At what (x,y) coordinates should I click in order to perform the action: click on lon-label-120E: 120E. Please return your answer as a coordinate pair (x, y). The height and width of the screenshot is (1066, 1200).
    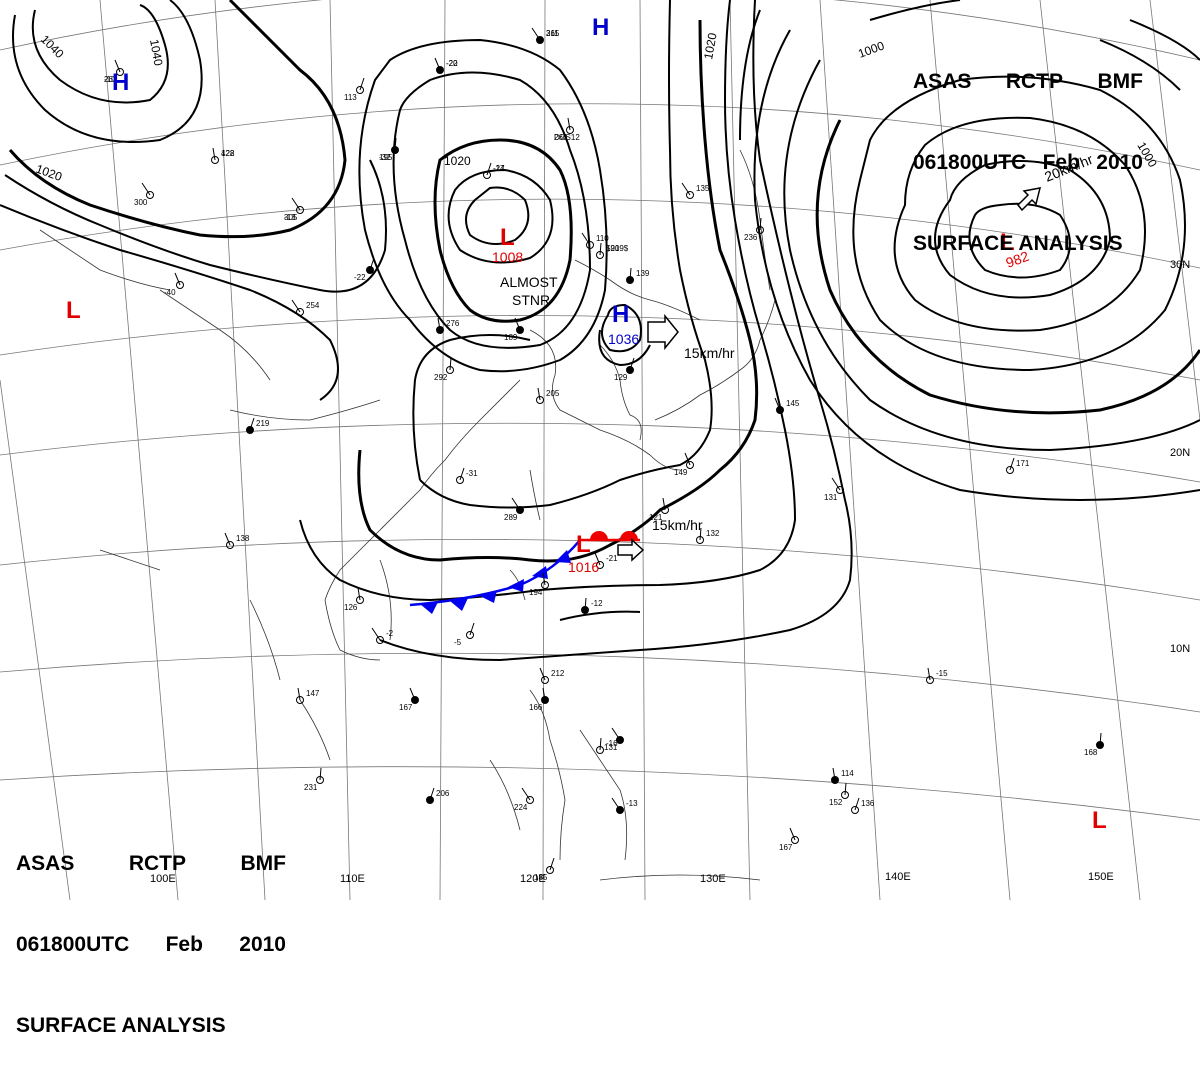
    Looking at the image, I should click on (533, 879).